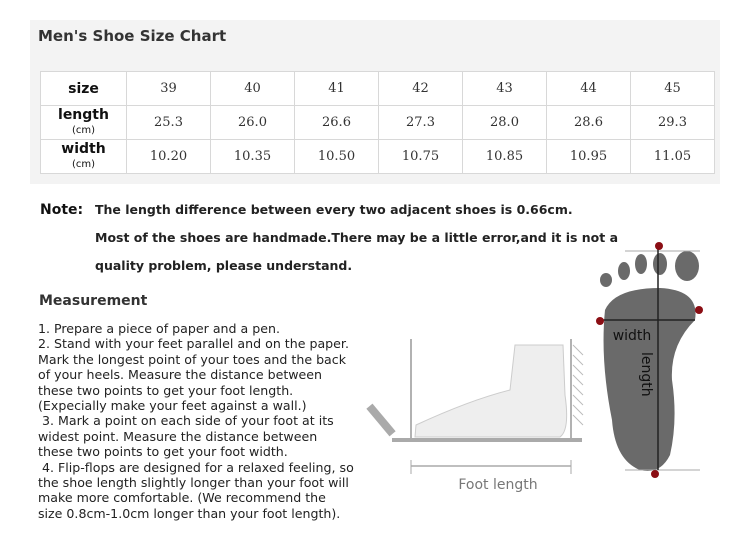  What do you see at coordinates (83, 148) in the screenshot?
I see `row-label: width` at bounding box center [83, 148].